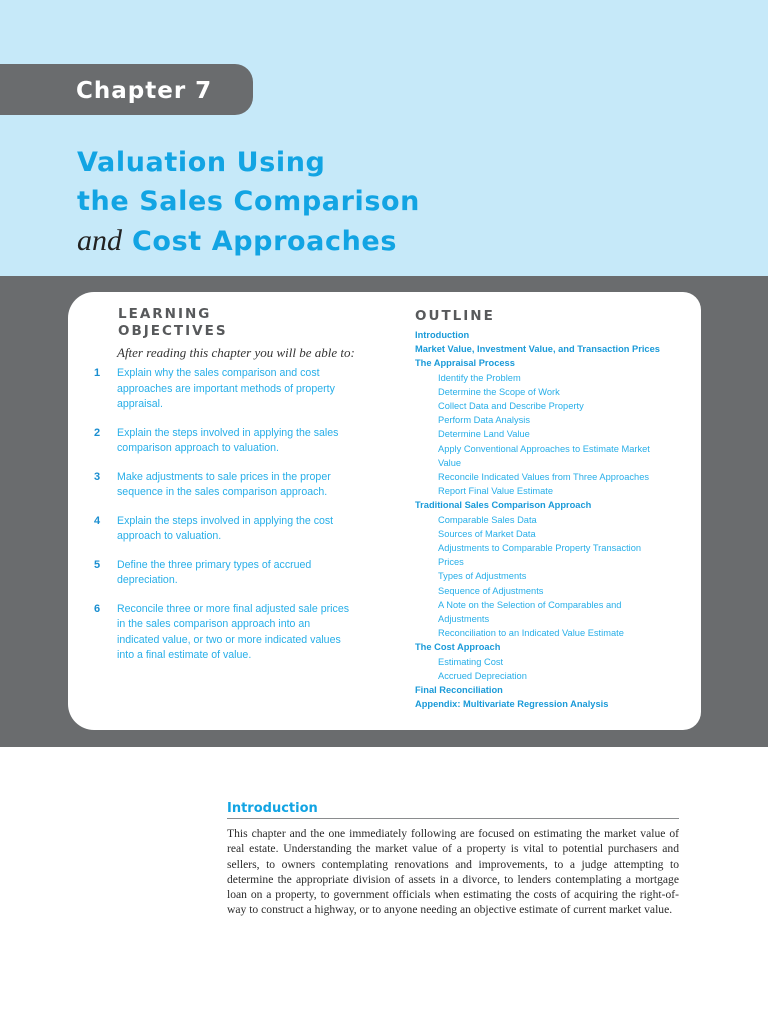  I want to click on outline-subsection-item: Report Final Value Estimate, so click(496, 491).